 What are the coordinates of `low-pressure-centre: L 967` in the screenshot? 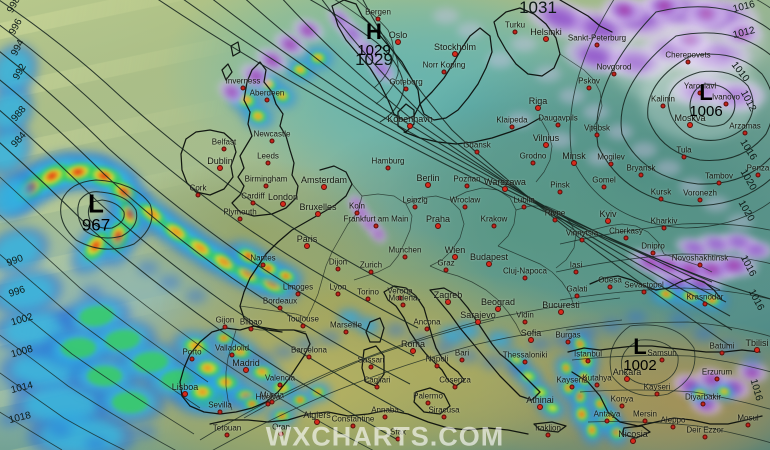 It's located at (96, 211).